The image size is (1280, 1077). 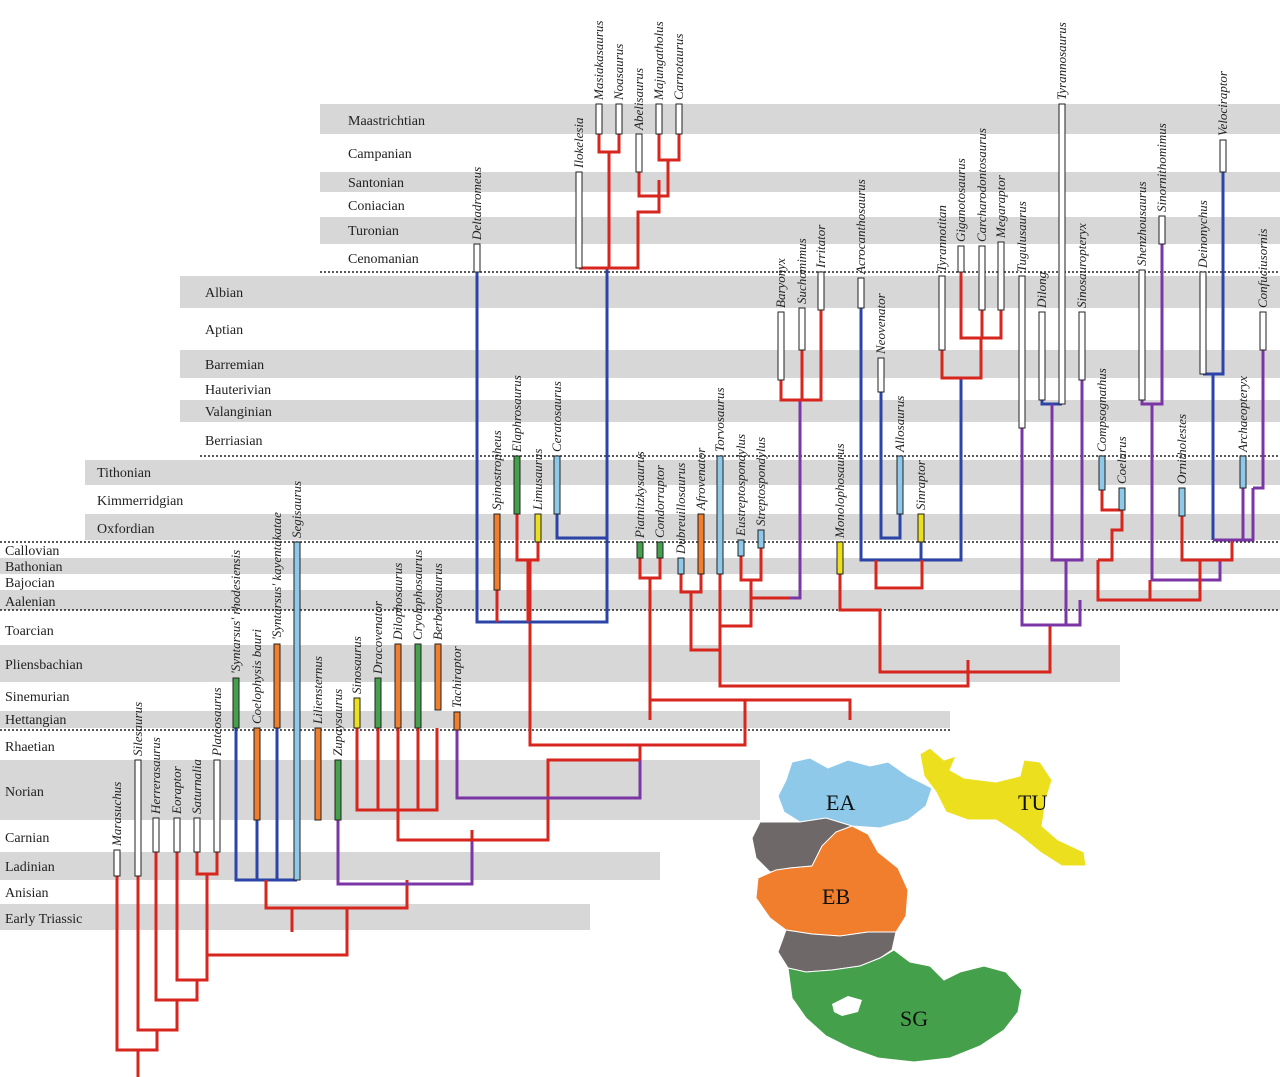 I want to click on taxon-label-condorraptor: Condorraptor, so click(x=659, y=501).